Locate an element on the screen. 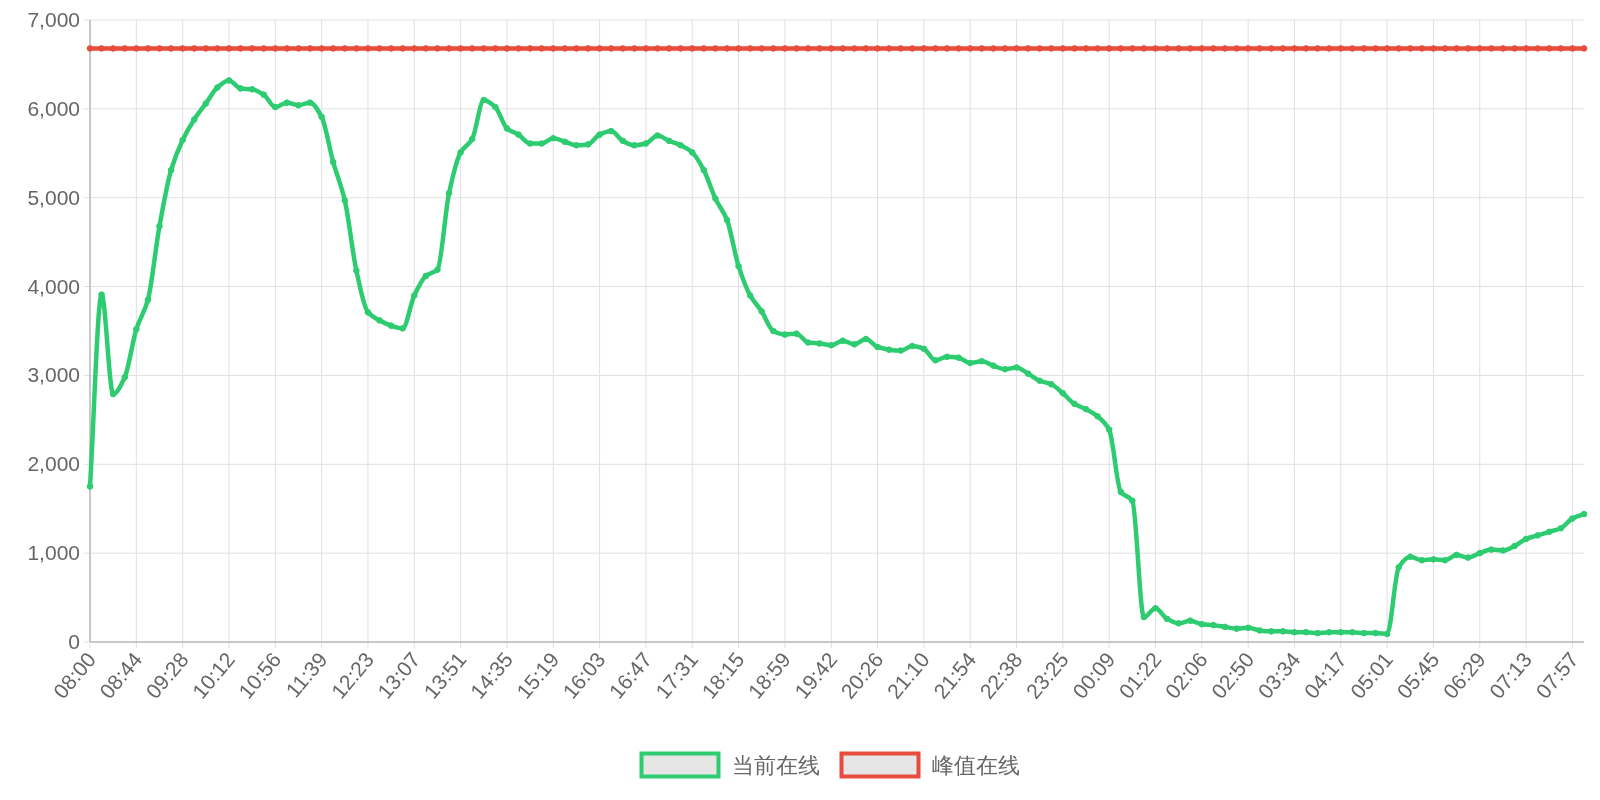  y-tick-label: 0 is located at coordinates (74, 641).